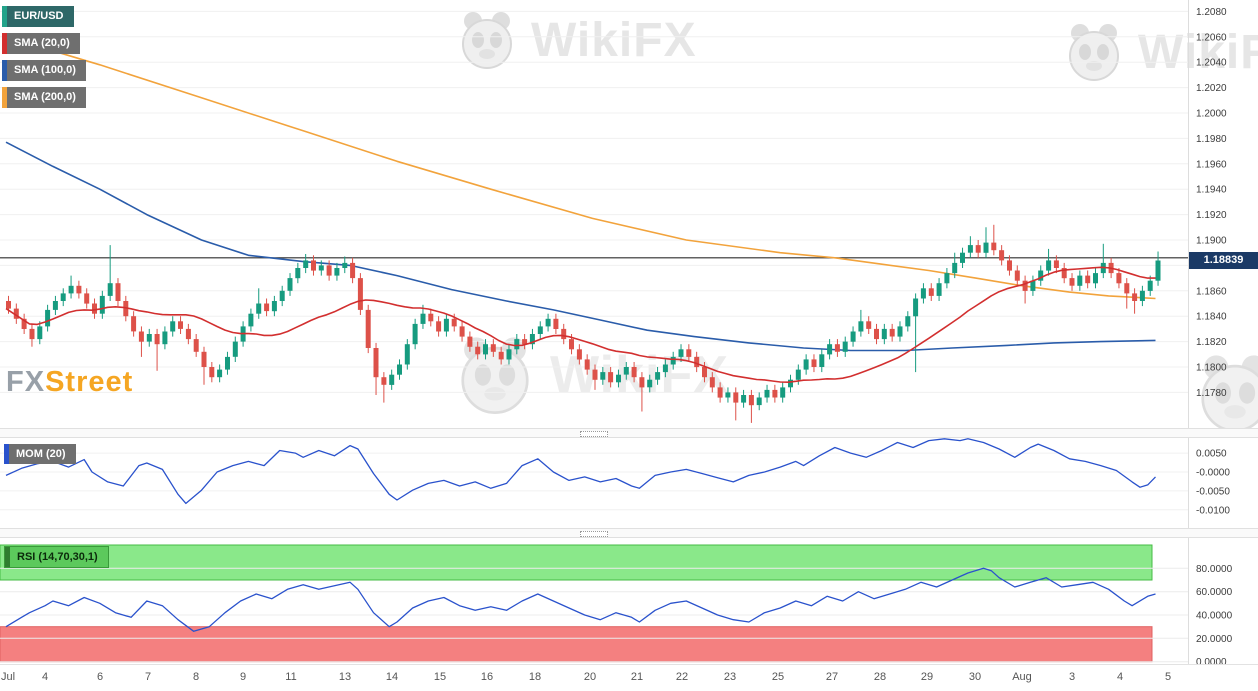 The height and width of the screenshot is (691, 1258). I want to click on rsi-legend: RSI (14,70,30,1), so click(56, 557).